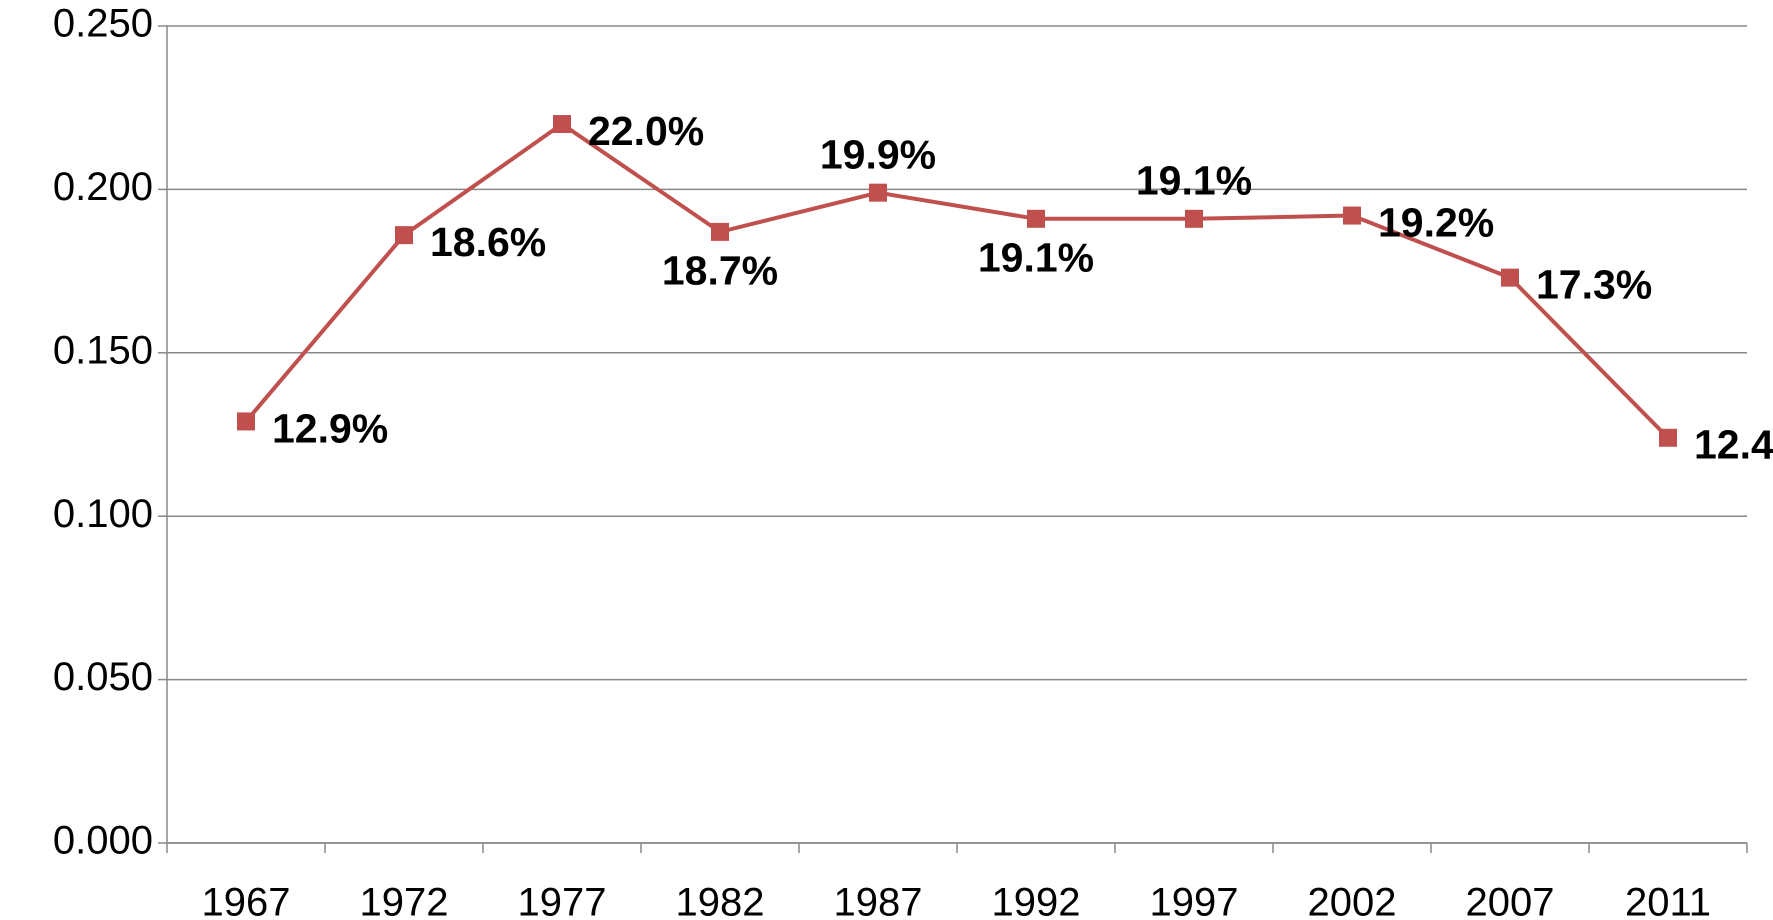 Image resolution: width=1773 pixels, height=920 pixels. I want to click on x-tick-label: 2002, so click(1352, 900).